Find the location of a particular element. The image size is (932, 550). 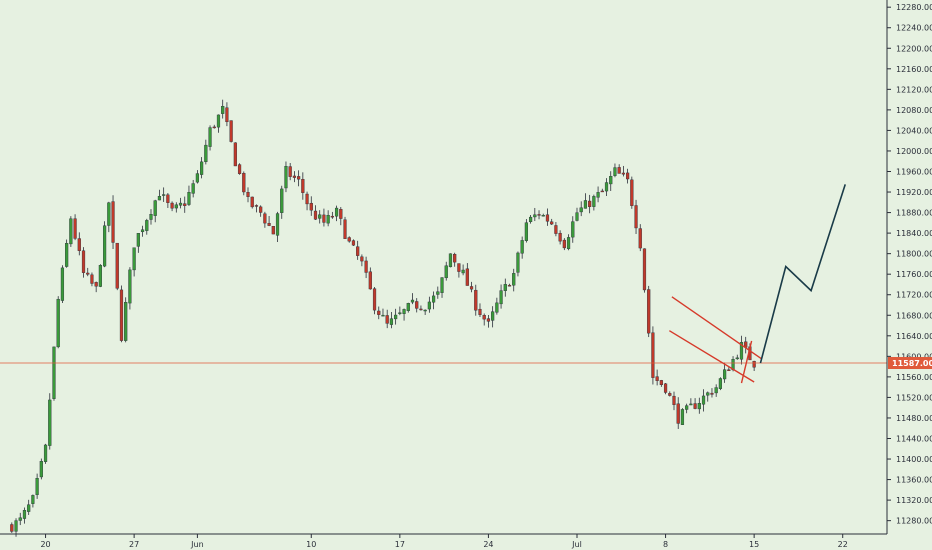

current-price-marker: 11587.00 is located at coordinates (910, 363).